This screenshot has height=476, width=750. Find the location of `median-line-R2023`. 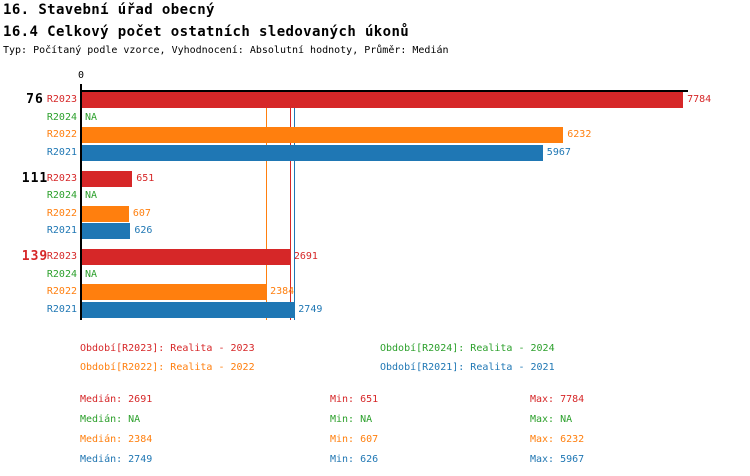

median-line-R2023 is located at coordinates (290, 206).